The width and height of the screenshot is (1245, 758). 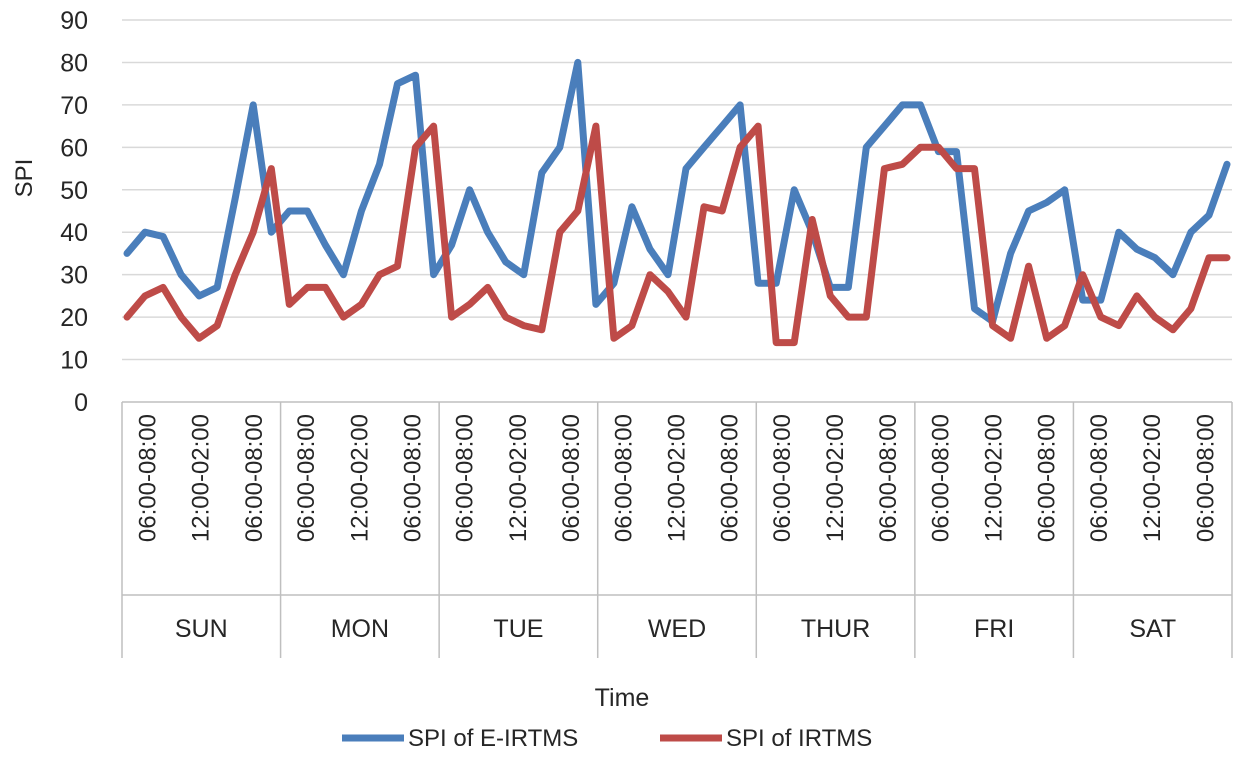 What do you see at coordinates (74, 361) in the screenshot?
I see `y-tick-label: 10` at bounding box center [74, 361].